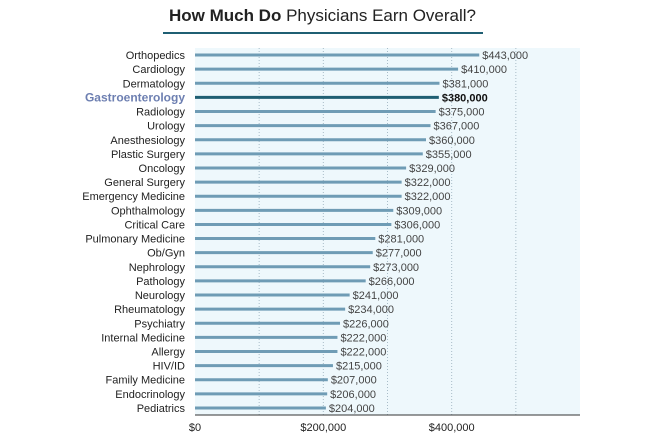 The width and height of the screenshot is (645, 439). I want to click on value-label: $206,000, so click(353, 395).